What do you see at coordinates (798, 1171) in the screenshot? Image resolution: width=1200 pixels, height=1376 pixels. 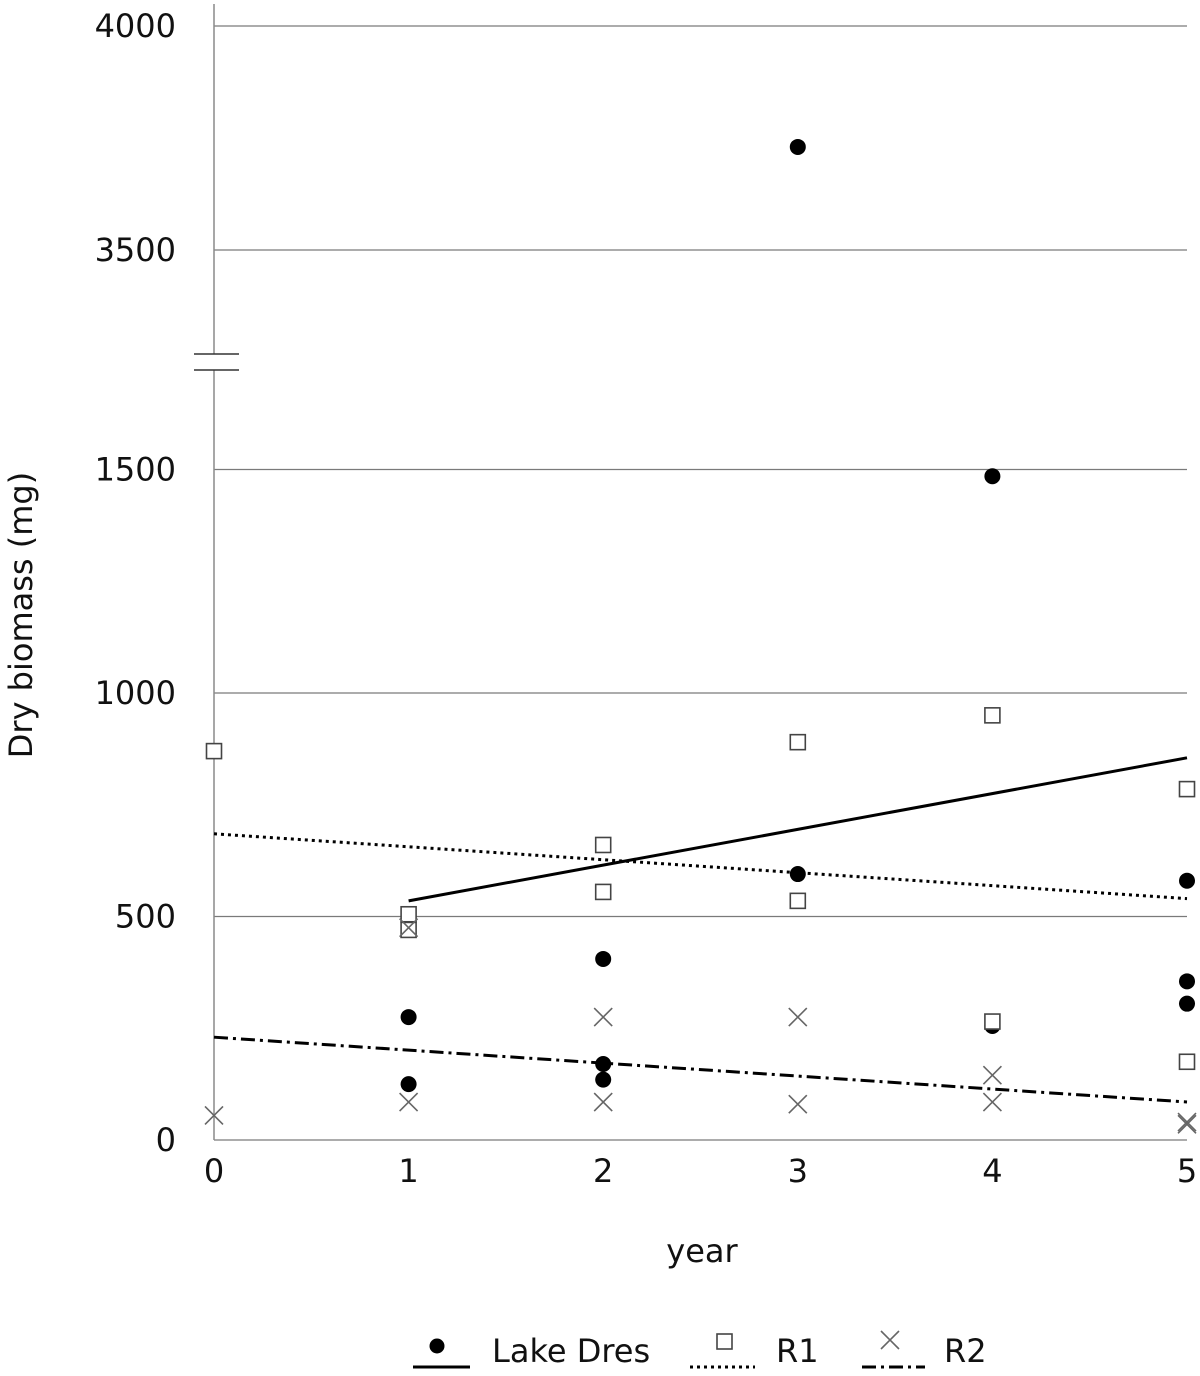 I see `x-tick-label: 3` at bounding box center [798, 1171].